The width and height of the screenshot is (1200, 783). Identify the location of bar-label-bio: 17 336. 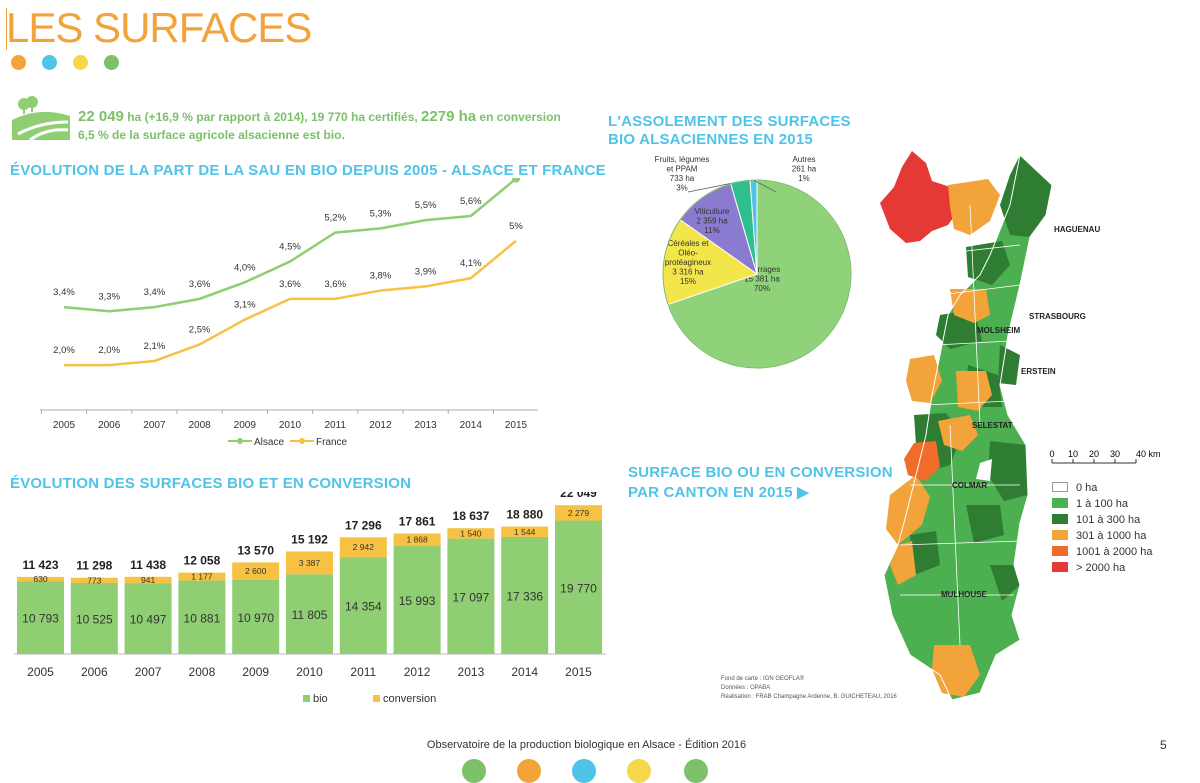
(524, 596).